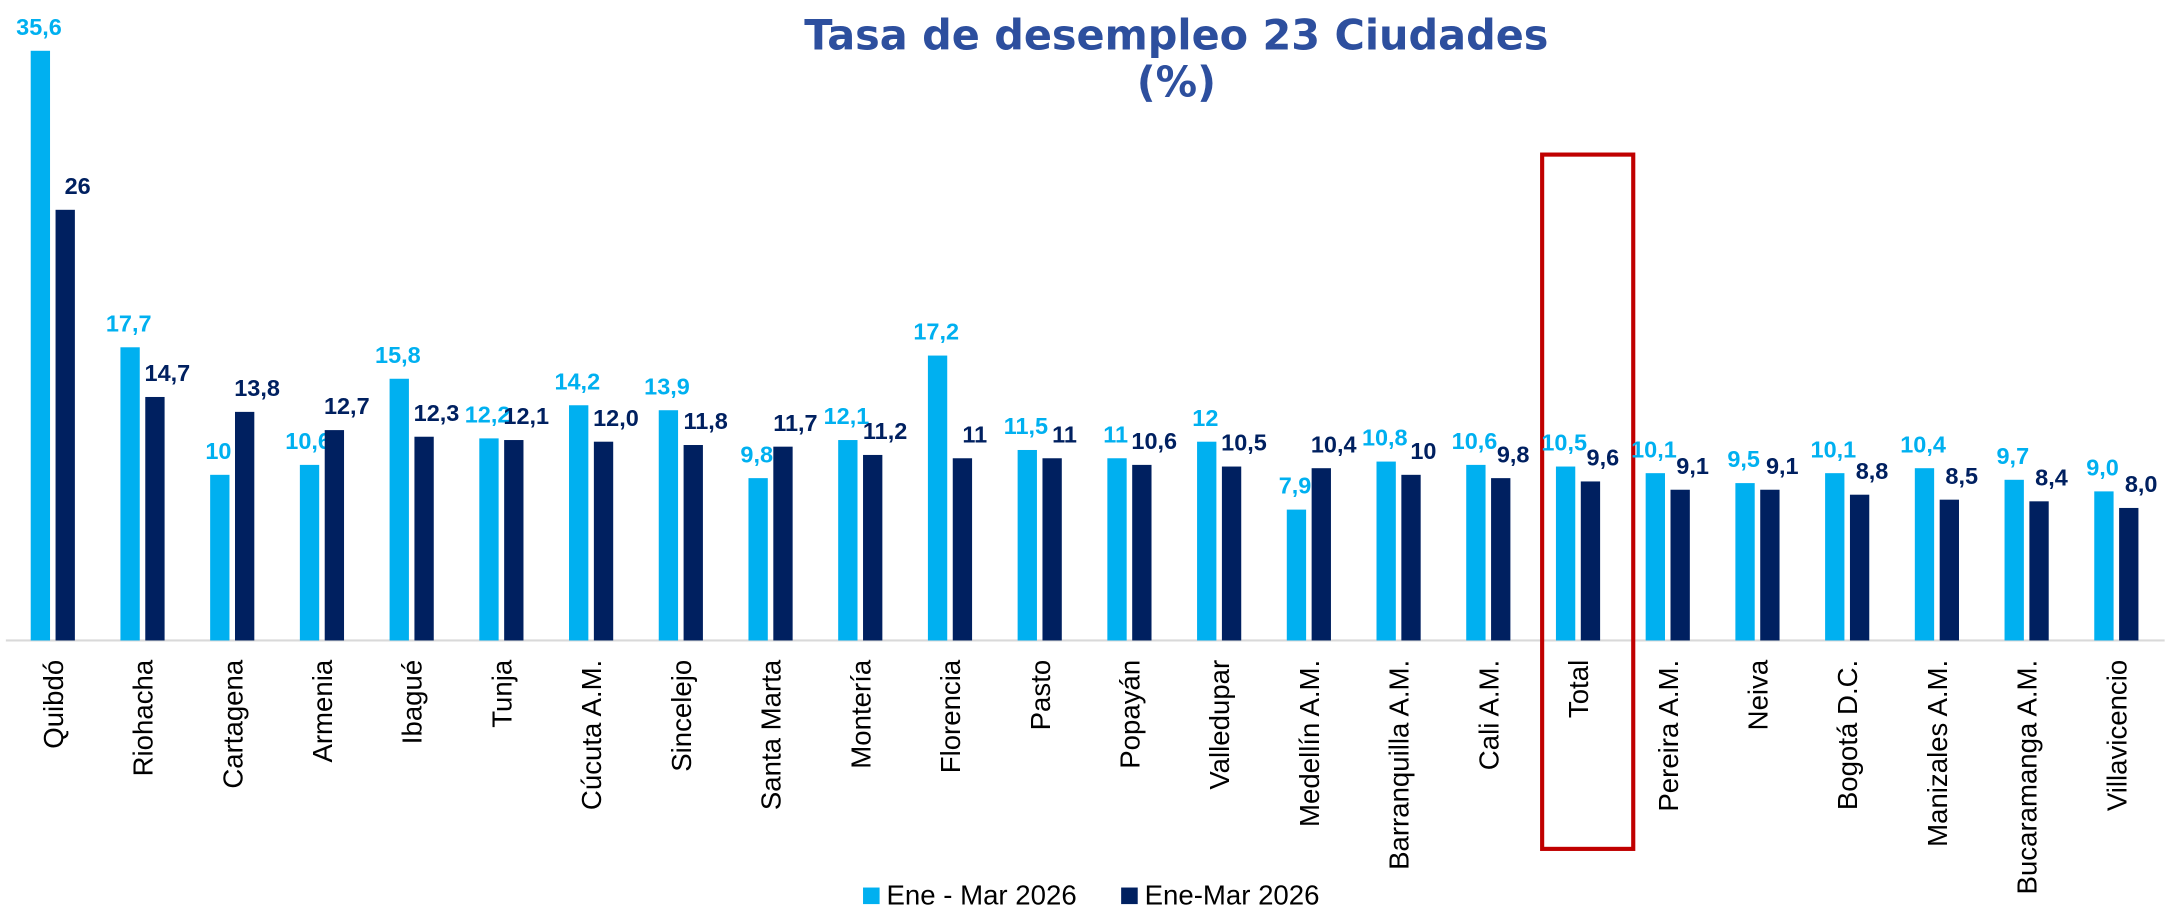 The height and width of the screenshot is (911, 2165). I want to click on value-label: 9,0, so click(2102, 468).